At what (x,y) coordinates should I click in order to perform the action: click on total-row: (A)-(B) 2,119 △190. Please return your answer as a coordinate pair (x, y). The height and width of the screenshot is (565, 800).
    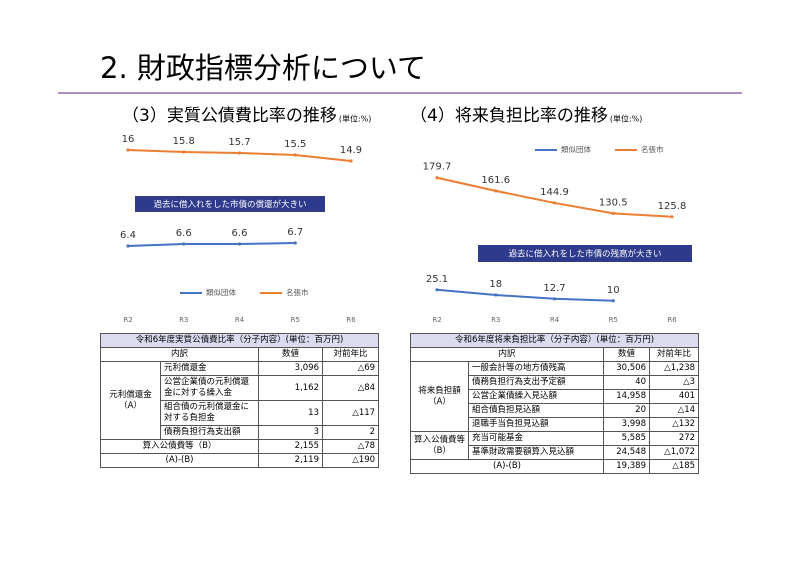
    Looking at the image, I should click on (240, 460).